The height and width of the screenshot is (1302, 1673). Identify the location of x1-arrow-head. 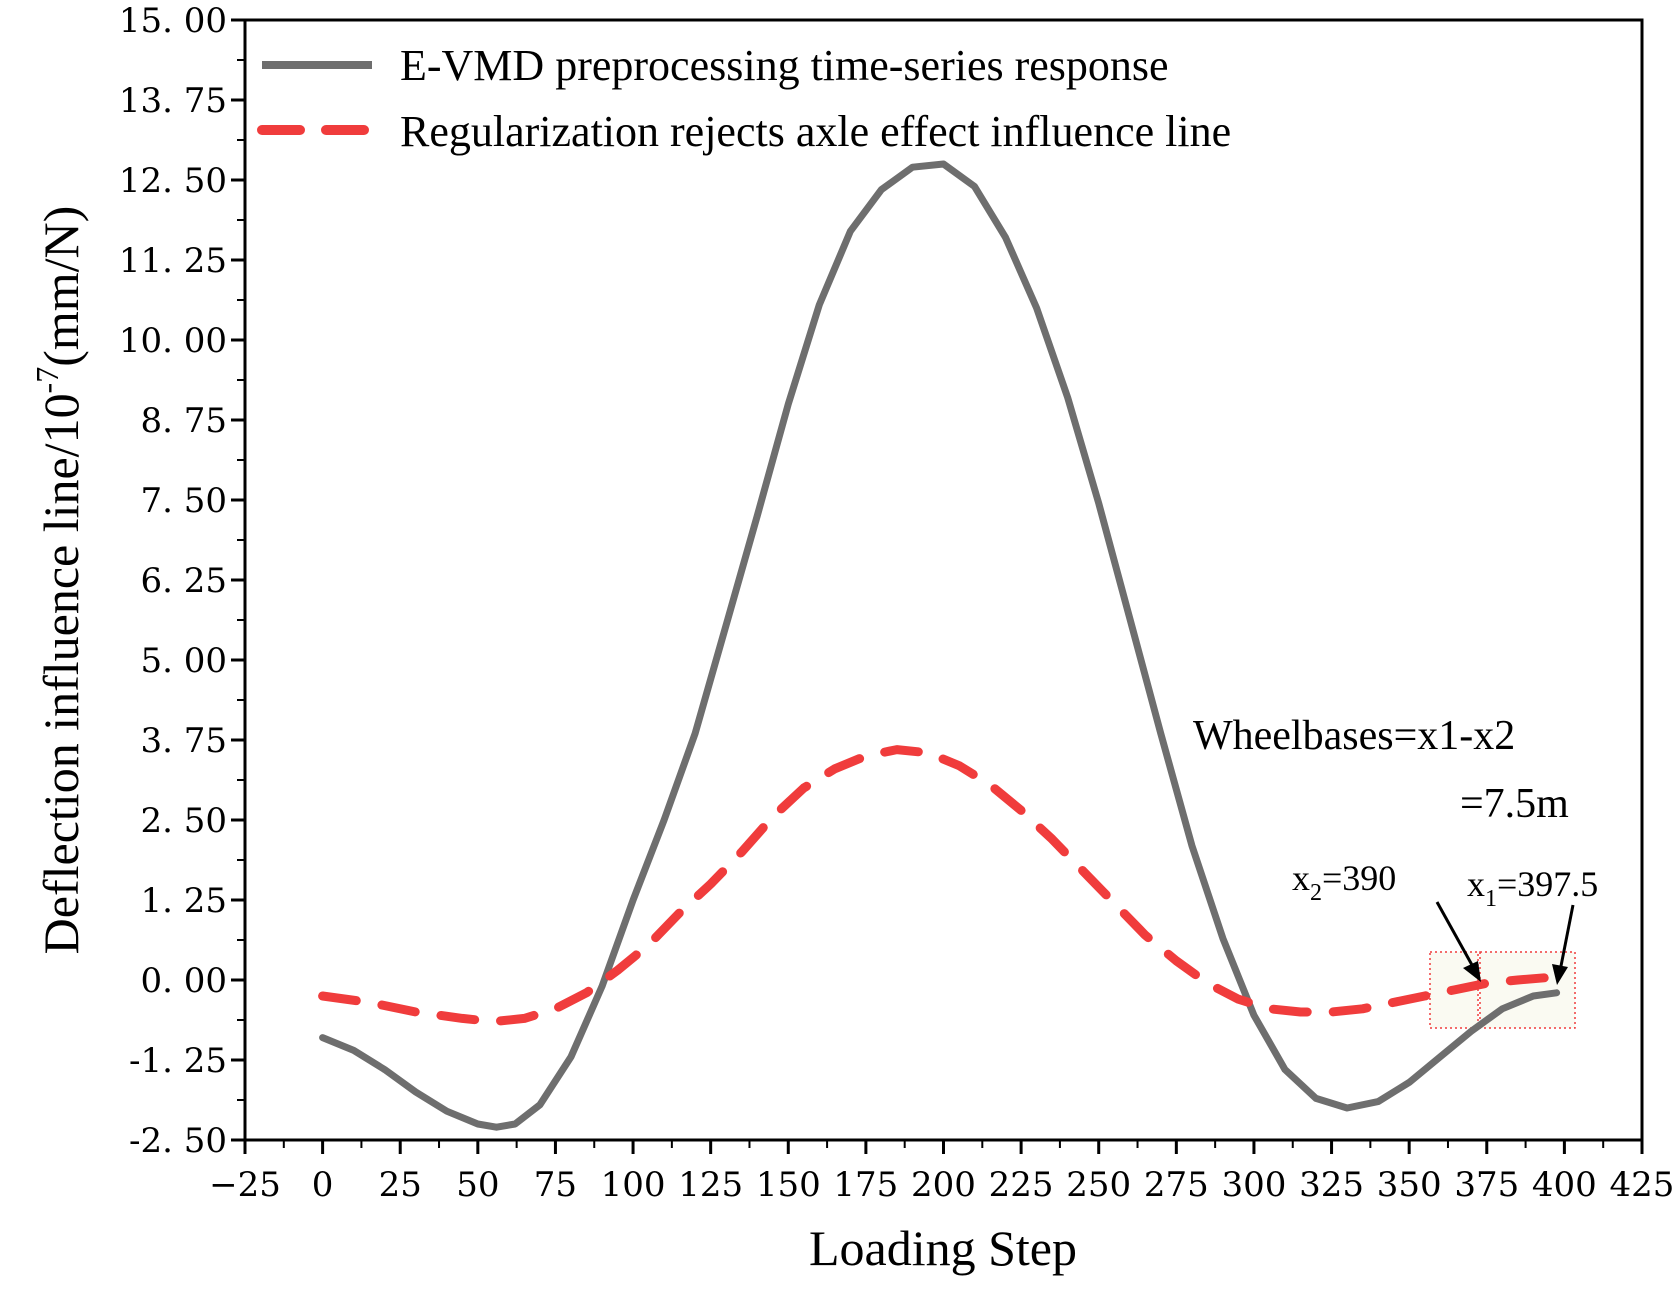
(1560, 974).